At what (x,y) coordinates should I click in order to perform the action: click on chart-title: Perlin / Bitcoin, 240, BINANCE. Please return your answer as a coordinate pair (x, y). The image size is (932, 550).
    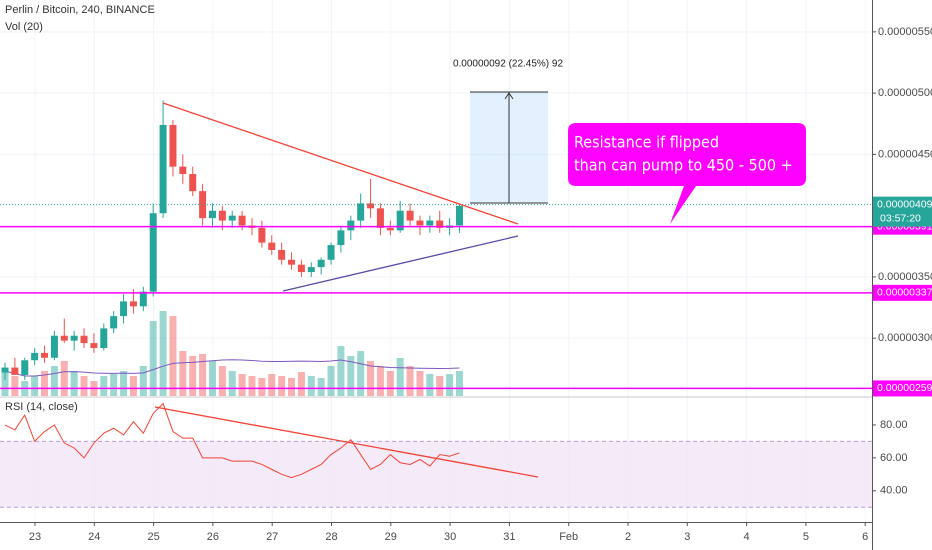
    Looking at the image, I should click on (80, 10).